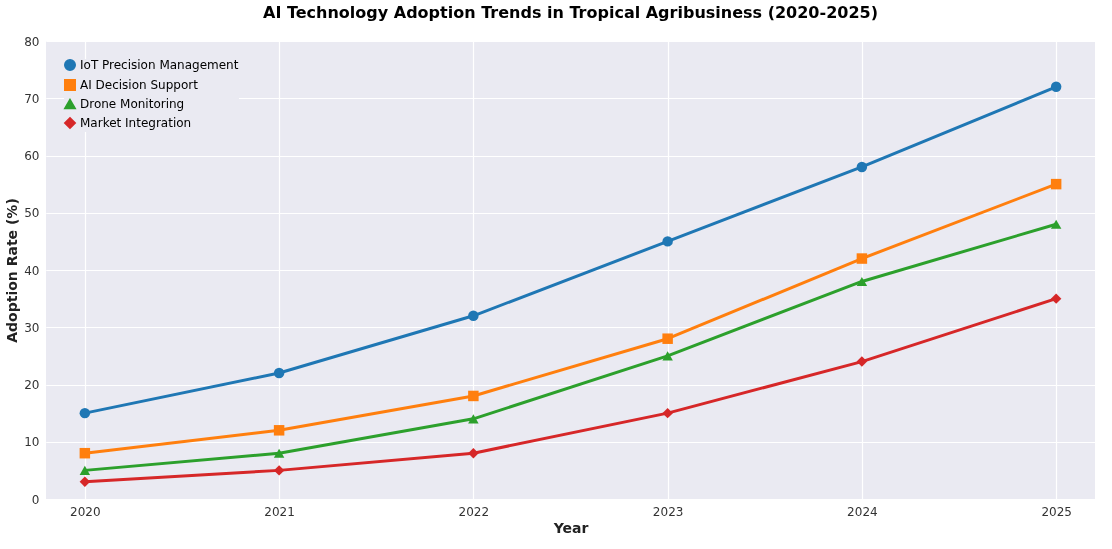 The width and height of the screenshot is (1112, 549). I want to click on y-tick-label: 80, so click(32, 41).